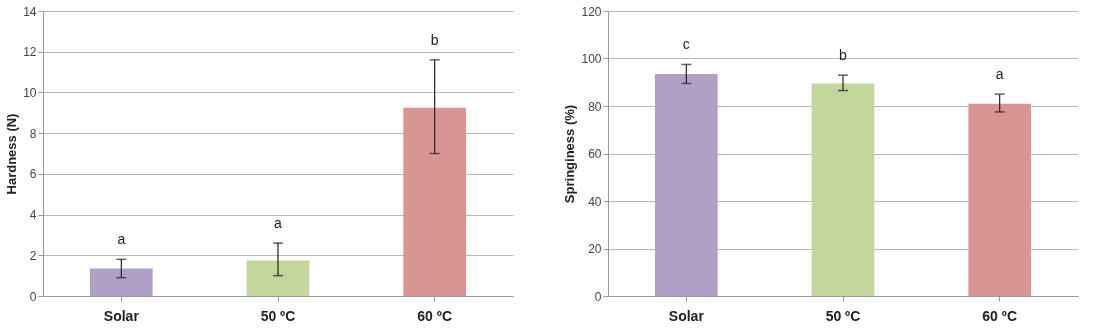  I want to click on y-tick-label: 12, so click(30, 52).